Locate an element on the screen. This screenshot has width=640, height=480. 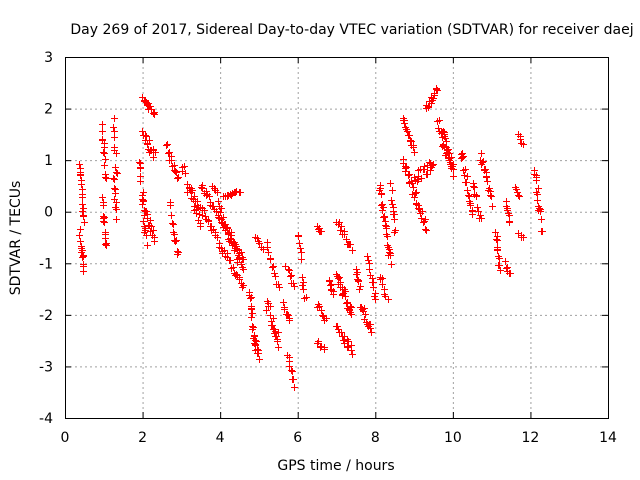
y-tick-label: 3 is located at coordinates (48, 58).